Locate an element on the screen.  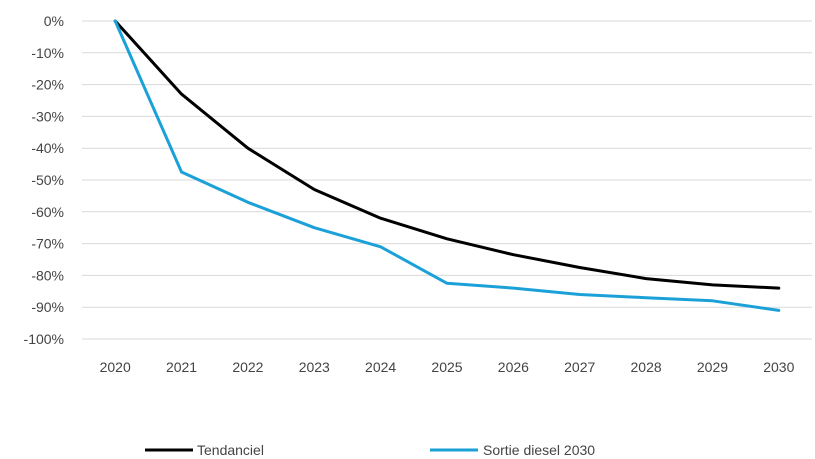
x-tick-label: 2022 is located at coordinates (247, 367).